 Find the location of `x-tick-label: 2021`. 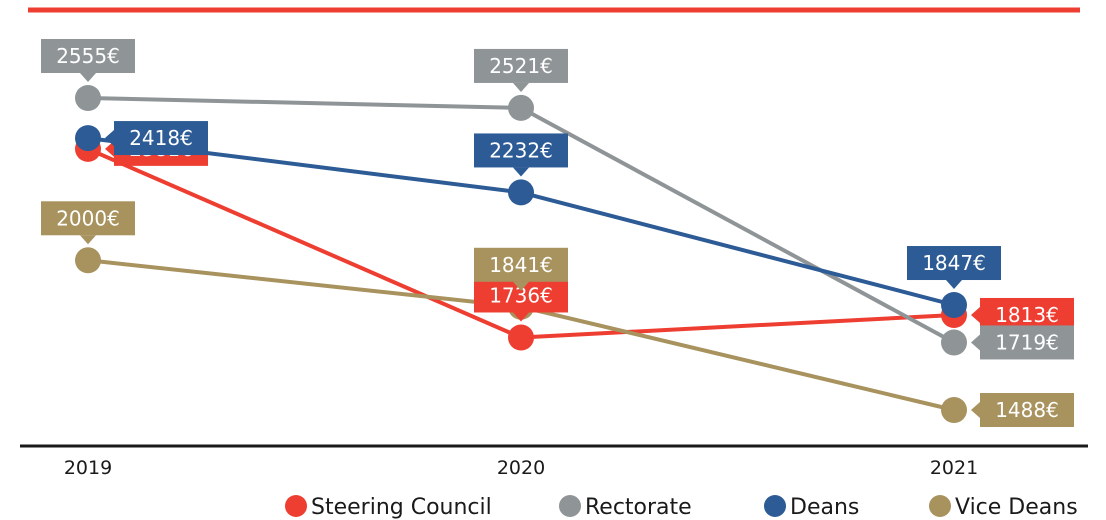

x-tick-label: 2021 is located at coordinates (954, 468).